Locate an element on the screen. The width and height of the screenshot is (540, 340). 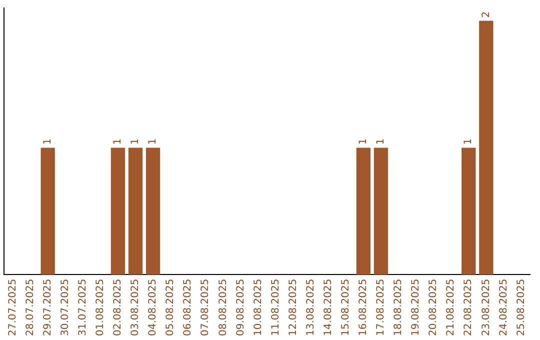
x-tick-label: 08.08.2025 is located at coordinates (223, 307).